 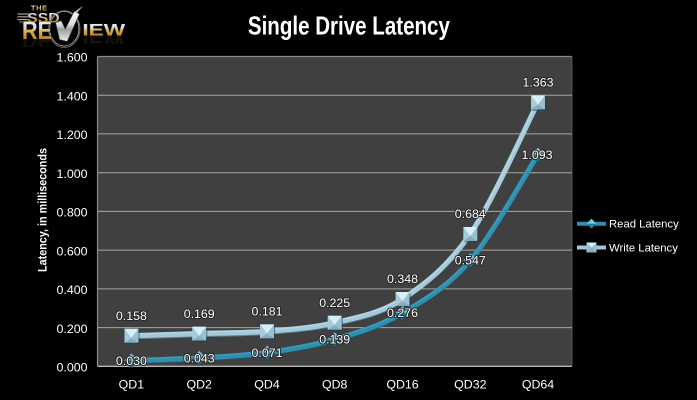 What do you see at coordinates (71, 135) in the screenshot?
I see `svg-text: 1.200` at bounding box center [71, 135].